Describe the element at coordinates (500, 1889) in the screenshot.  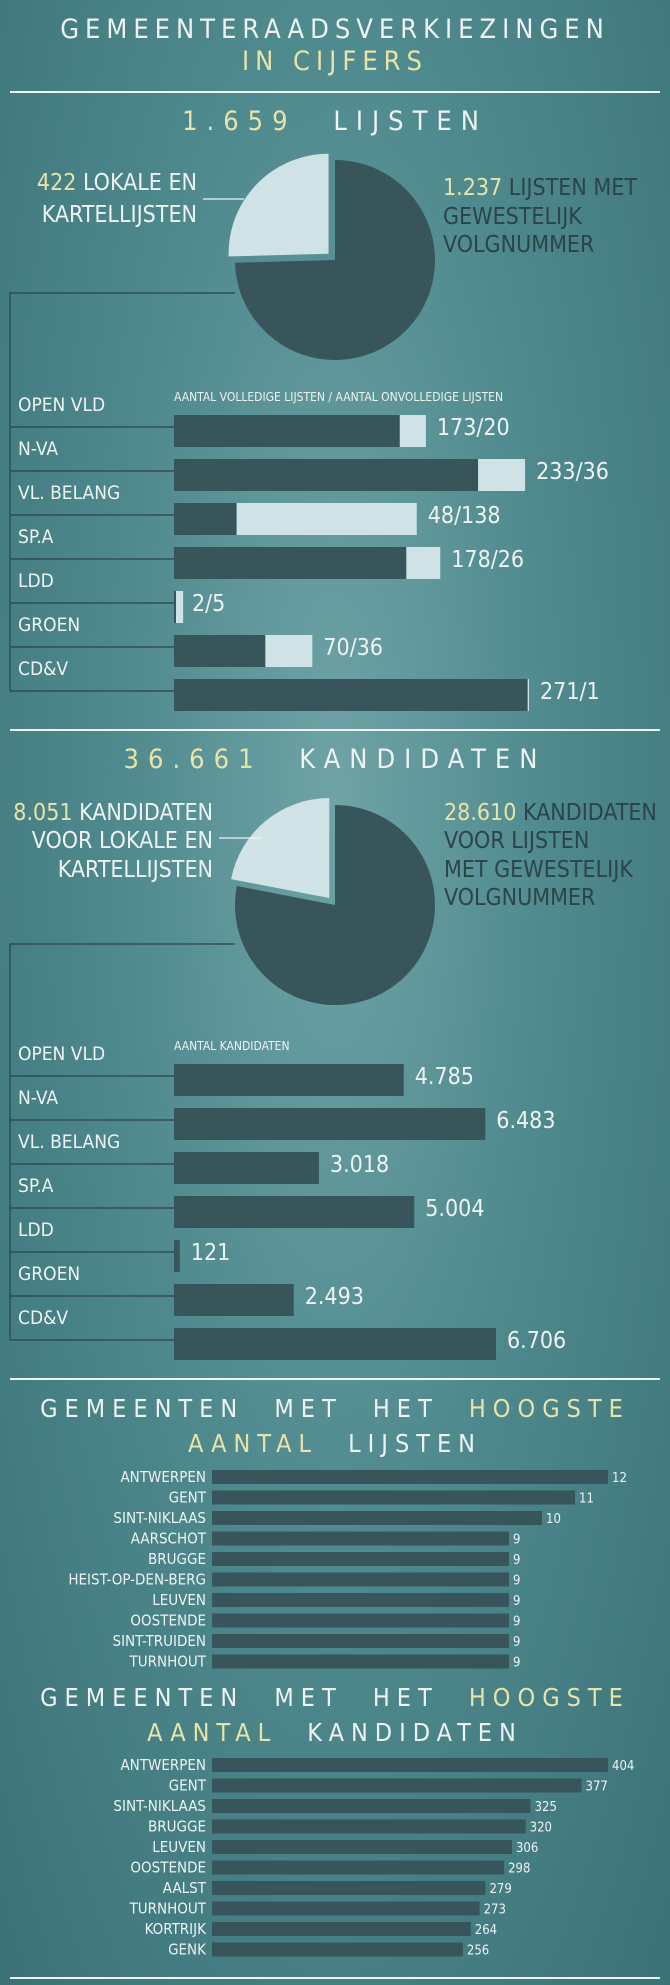
I see `bar-value: 279` at that location.